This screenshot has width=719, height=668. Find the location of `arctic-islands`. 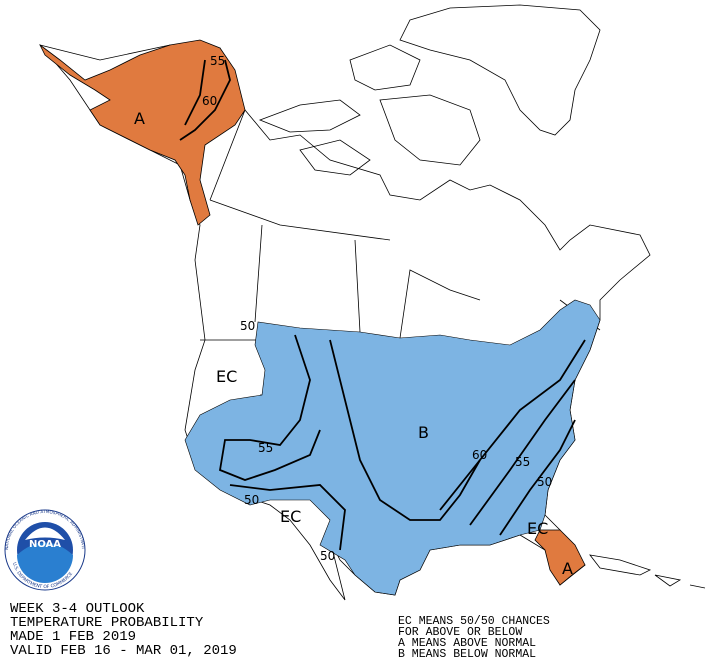

arctic-islands is located at coordinates (369, 110).